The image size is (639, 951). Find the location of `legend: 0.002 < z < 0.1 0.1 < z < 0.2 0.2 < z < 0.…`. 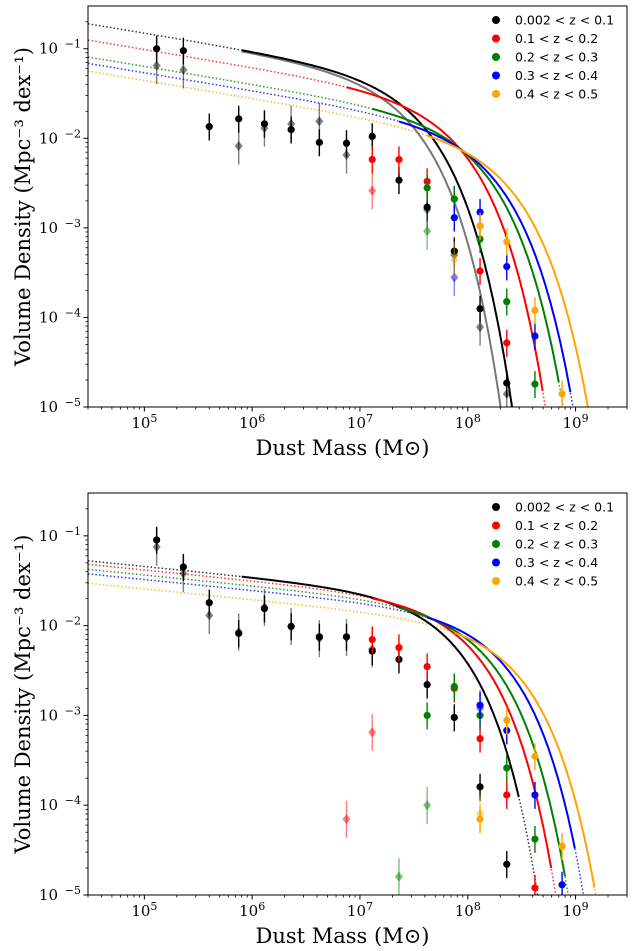

legend: 0.002 < z < 0.1 0.1 < z < 0.2 0.2 < z < 0.… is located at coordinates (553, 544).